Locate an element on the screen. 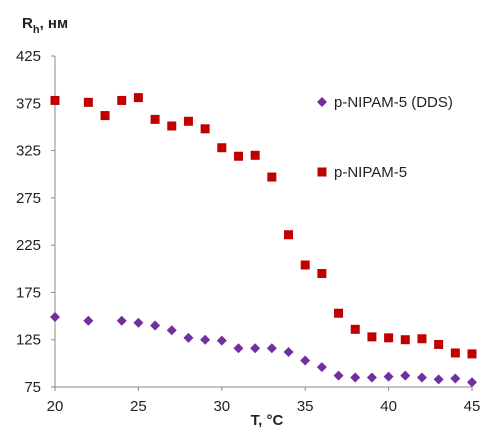 Image resolution: width=486 pixels, height=432 pixels. y-axis-label-main: R is located at coordinates (27, 23).